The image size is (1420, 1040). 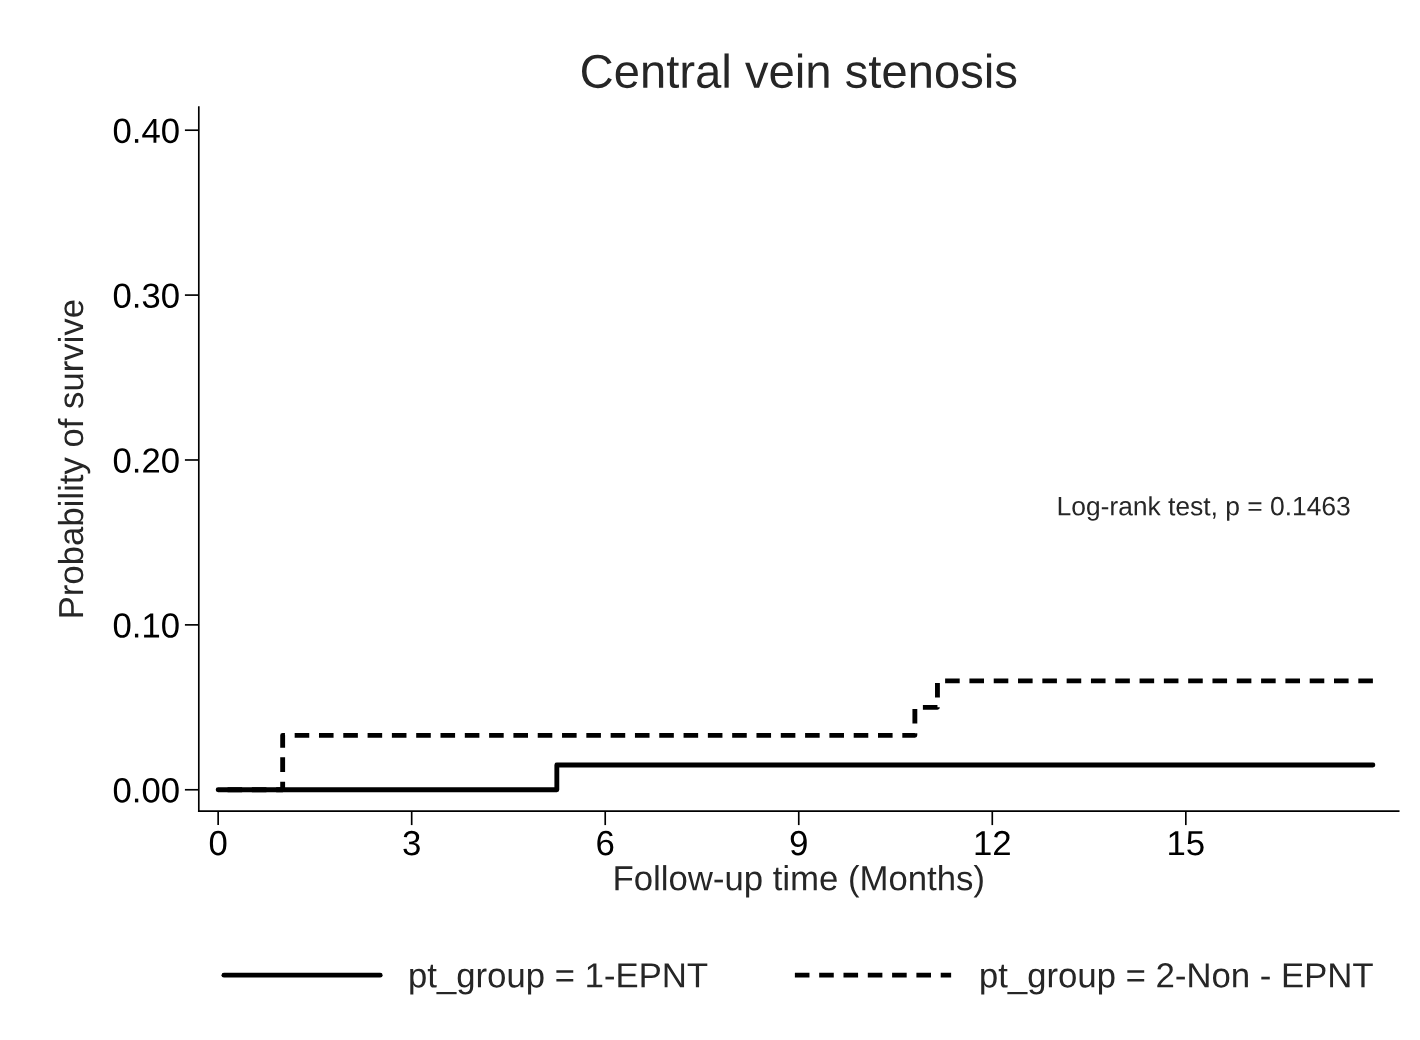 I want to click on x-tick-label: 12, so click(x=992, y=843).